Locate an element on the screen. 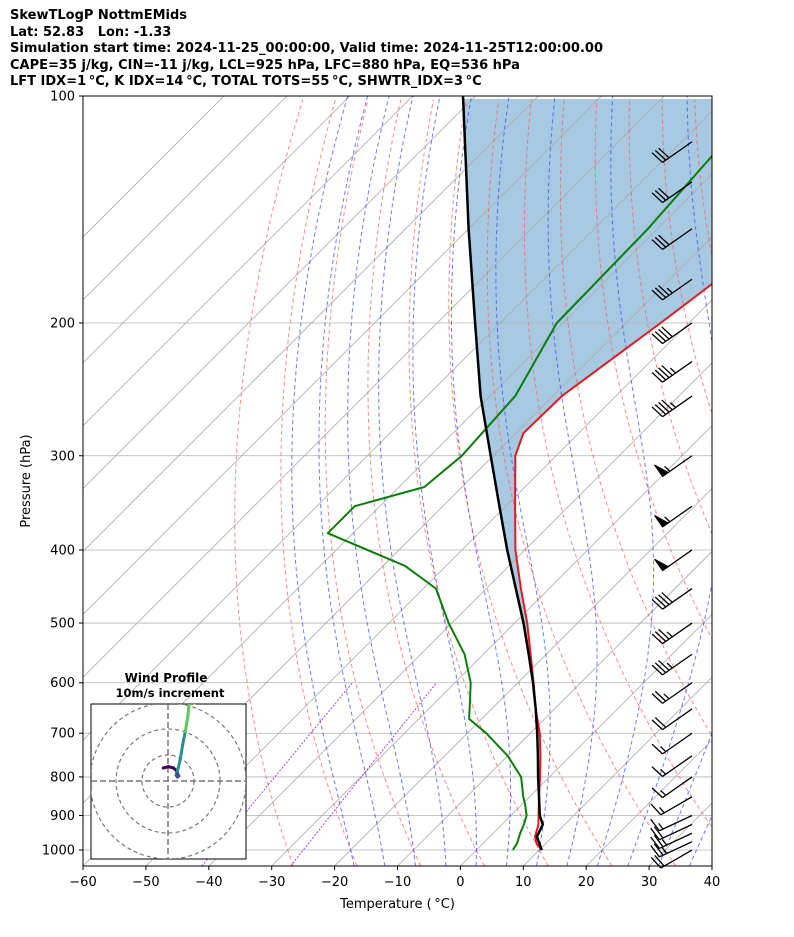  y-tick-label: 800 is located at coordinates (62, 777).